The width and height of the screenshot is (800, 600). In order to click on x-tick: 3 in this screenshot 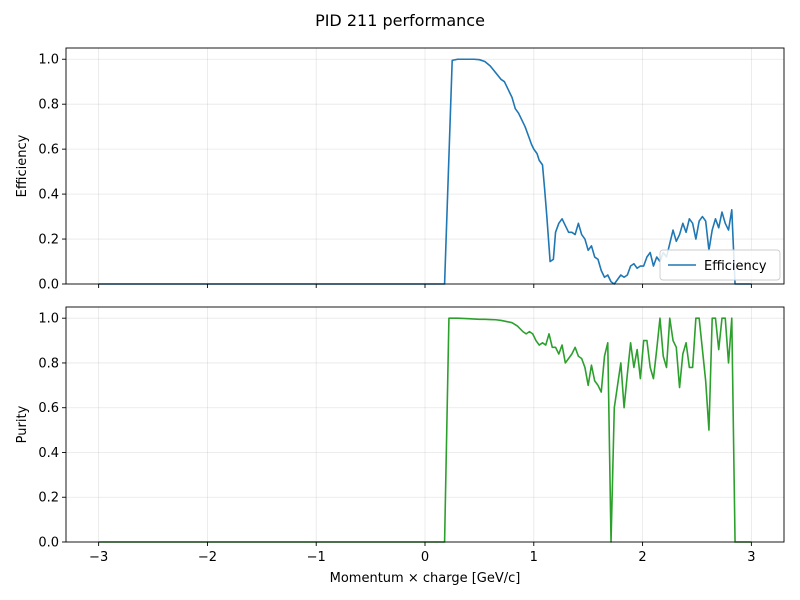, I will do `click(751, 553)`.